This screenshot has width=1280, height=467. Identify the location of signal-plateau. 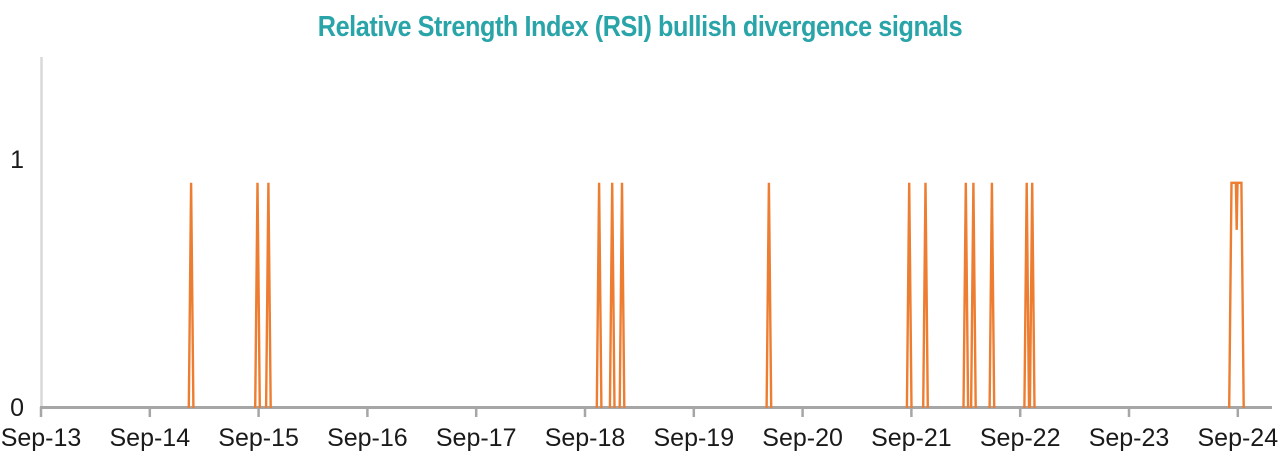
(1236, 295).